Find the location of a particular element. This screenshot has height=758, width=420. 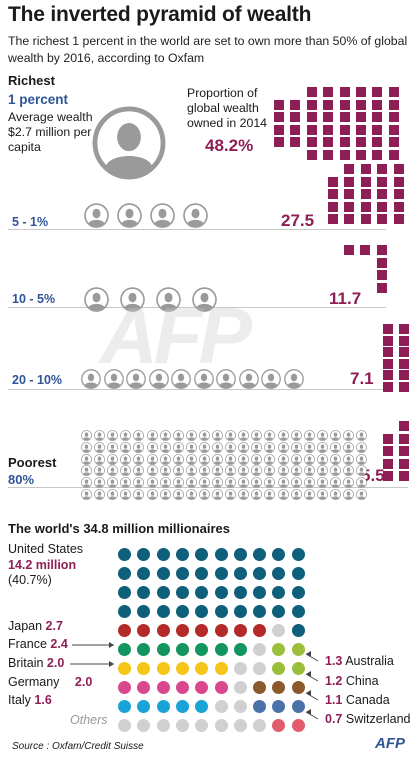

country-label-china: 1.2 China is located at coordinates (352, 681).